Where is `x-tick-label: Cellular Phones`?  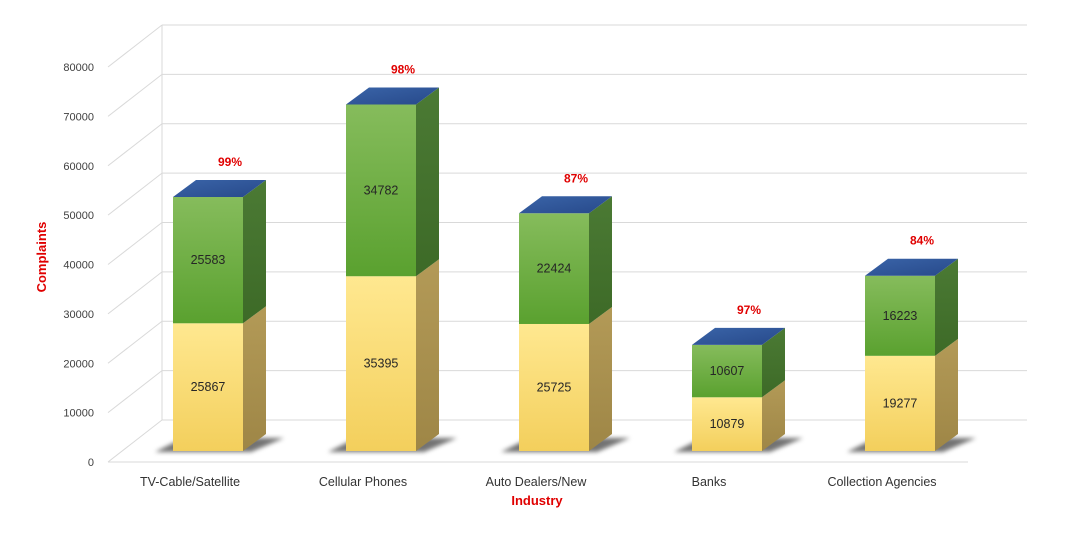
x-tick-label: Cellular Phones is located at coordinates (363, 482).